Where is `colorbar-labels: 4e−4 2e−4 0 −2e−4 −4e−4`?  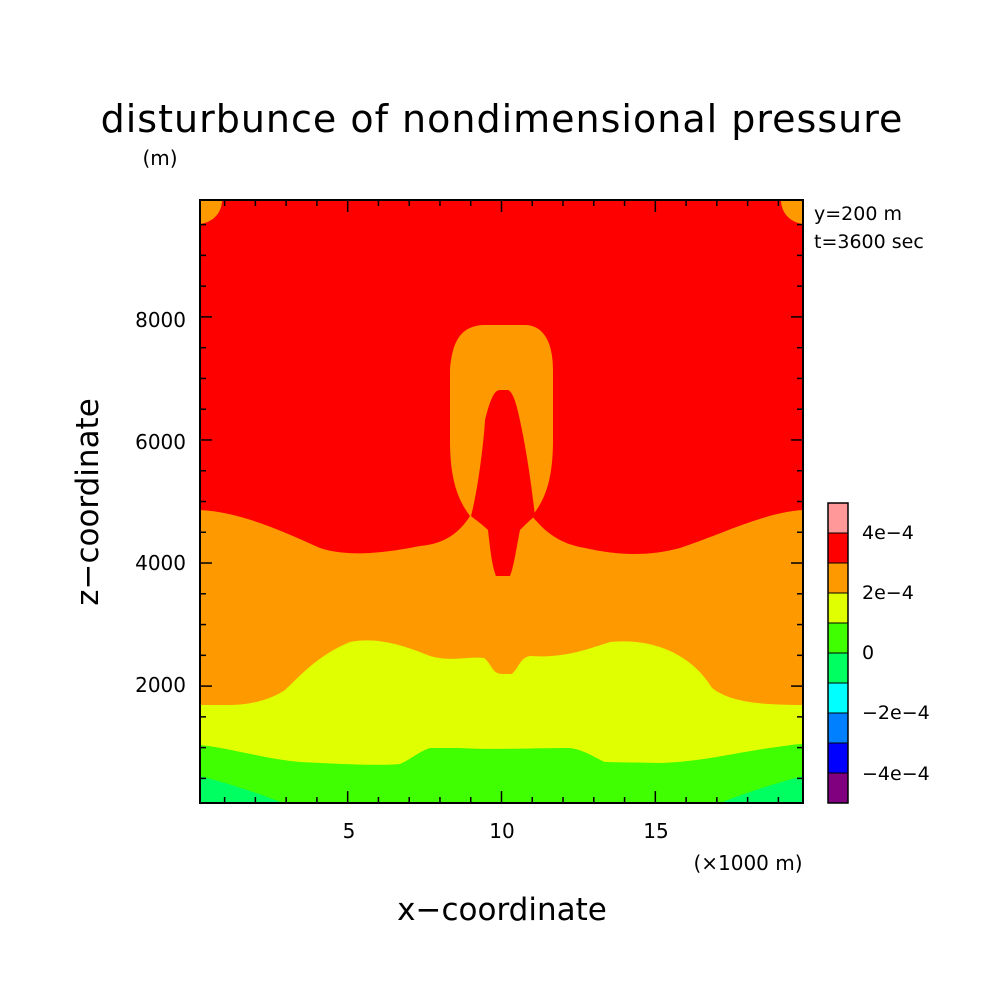 colorbar-labels: 4e−4 2e−4 0 −2e−4 −4e−4 is located at coordinates (896, 653).